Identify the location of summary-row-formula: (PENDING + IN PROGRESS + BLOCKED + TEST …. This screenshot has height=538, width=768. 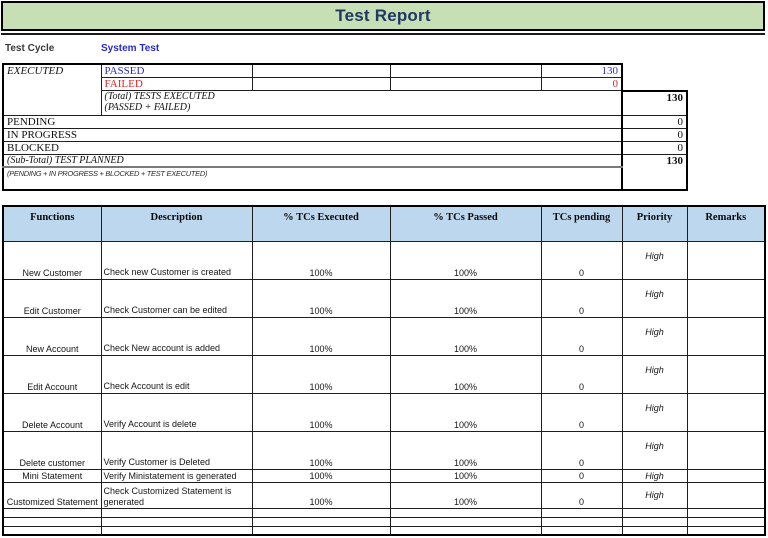
(344, 173).